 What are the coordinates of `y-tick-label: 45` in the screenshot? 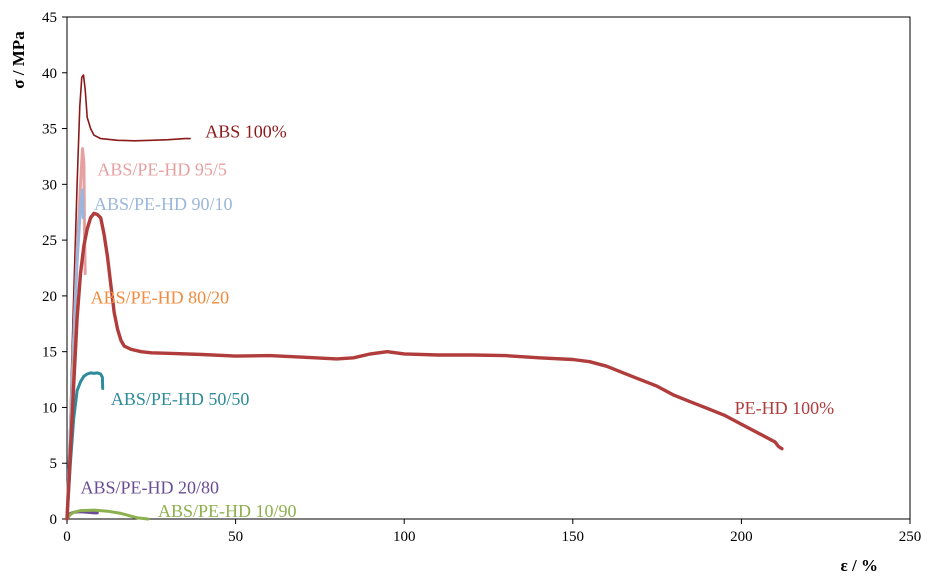 It's located at (49, 18).